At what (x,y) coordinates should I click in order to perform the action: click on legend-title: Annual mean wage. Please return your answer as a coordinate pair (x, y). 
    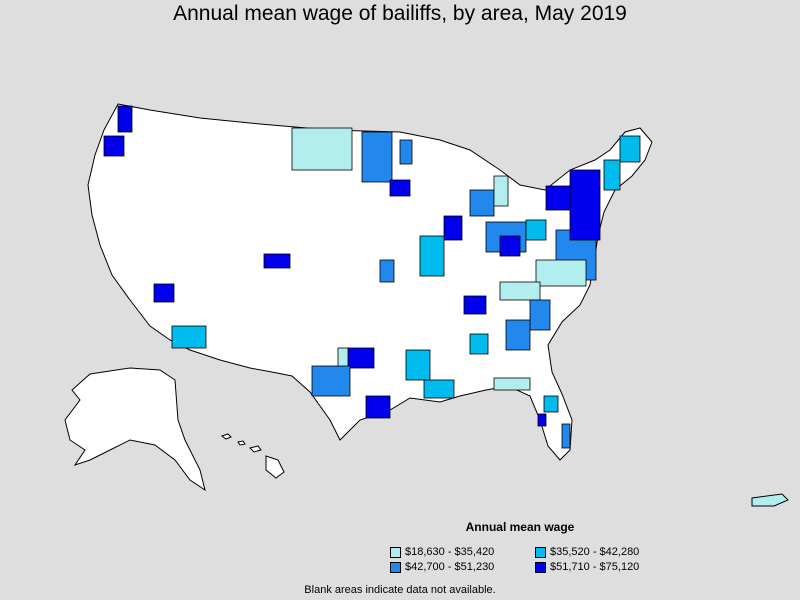
    Looking at the image, I should click on (520, 527).